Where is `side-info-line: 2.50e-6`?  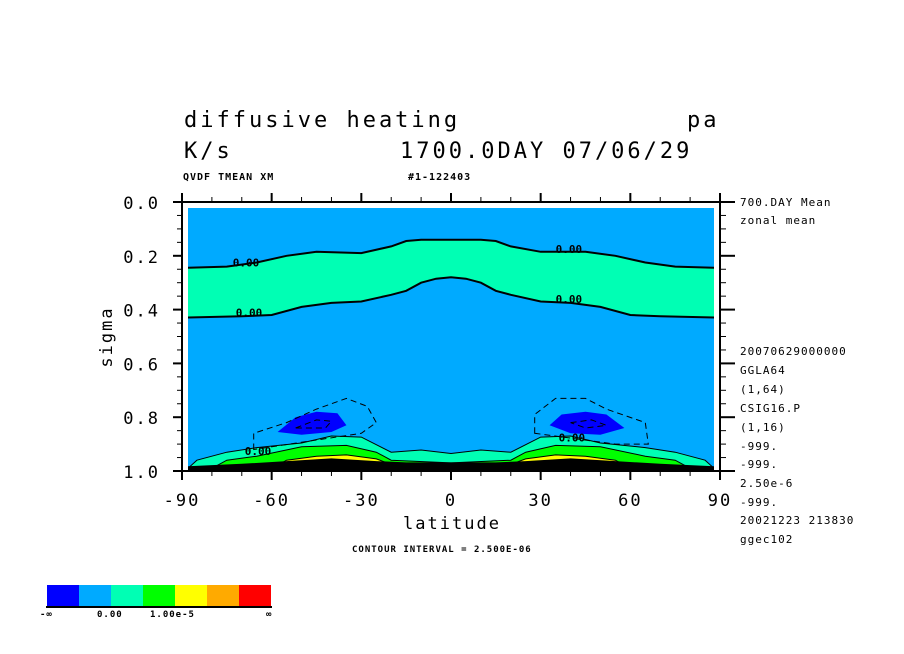 side-info-line: 2.50e-6 is located at coordinates (767, 483).